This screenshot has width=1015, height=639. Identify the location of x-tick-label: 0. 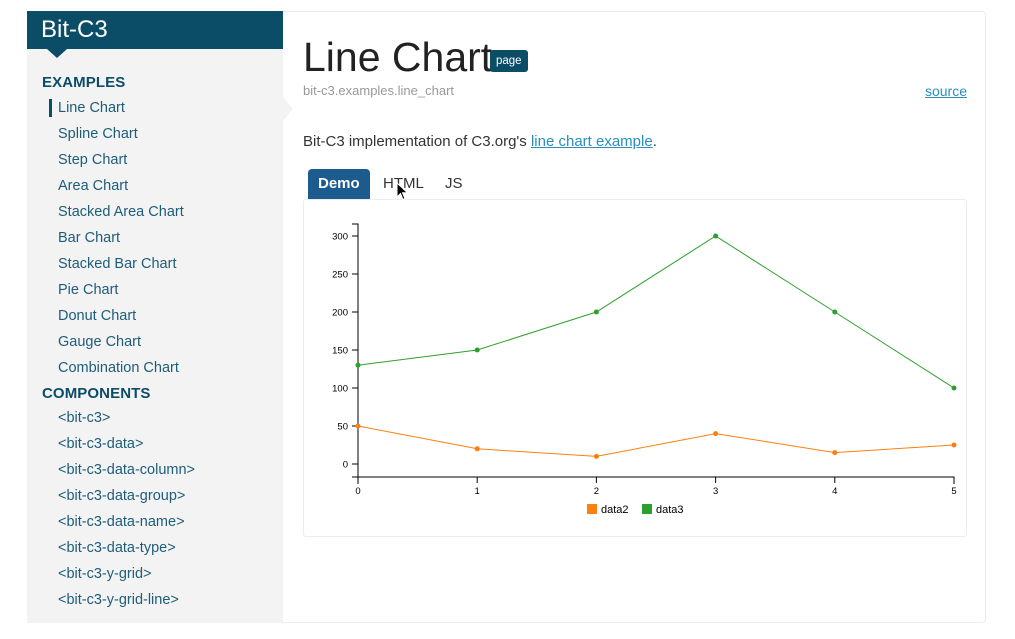
(357, 491).